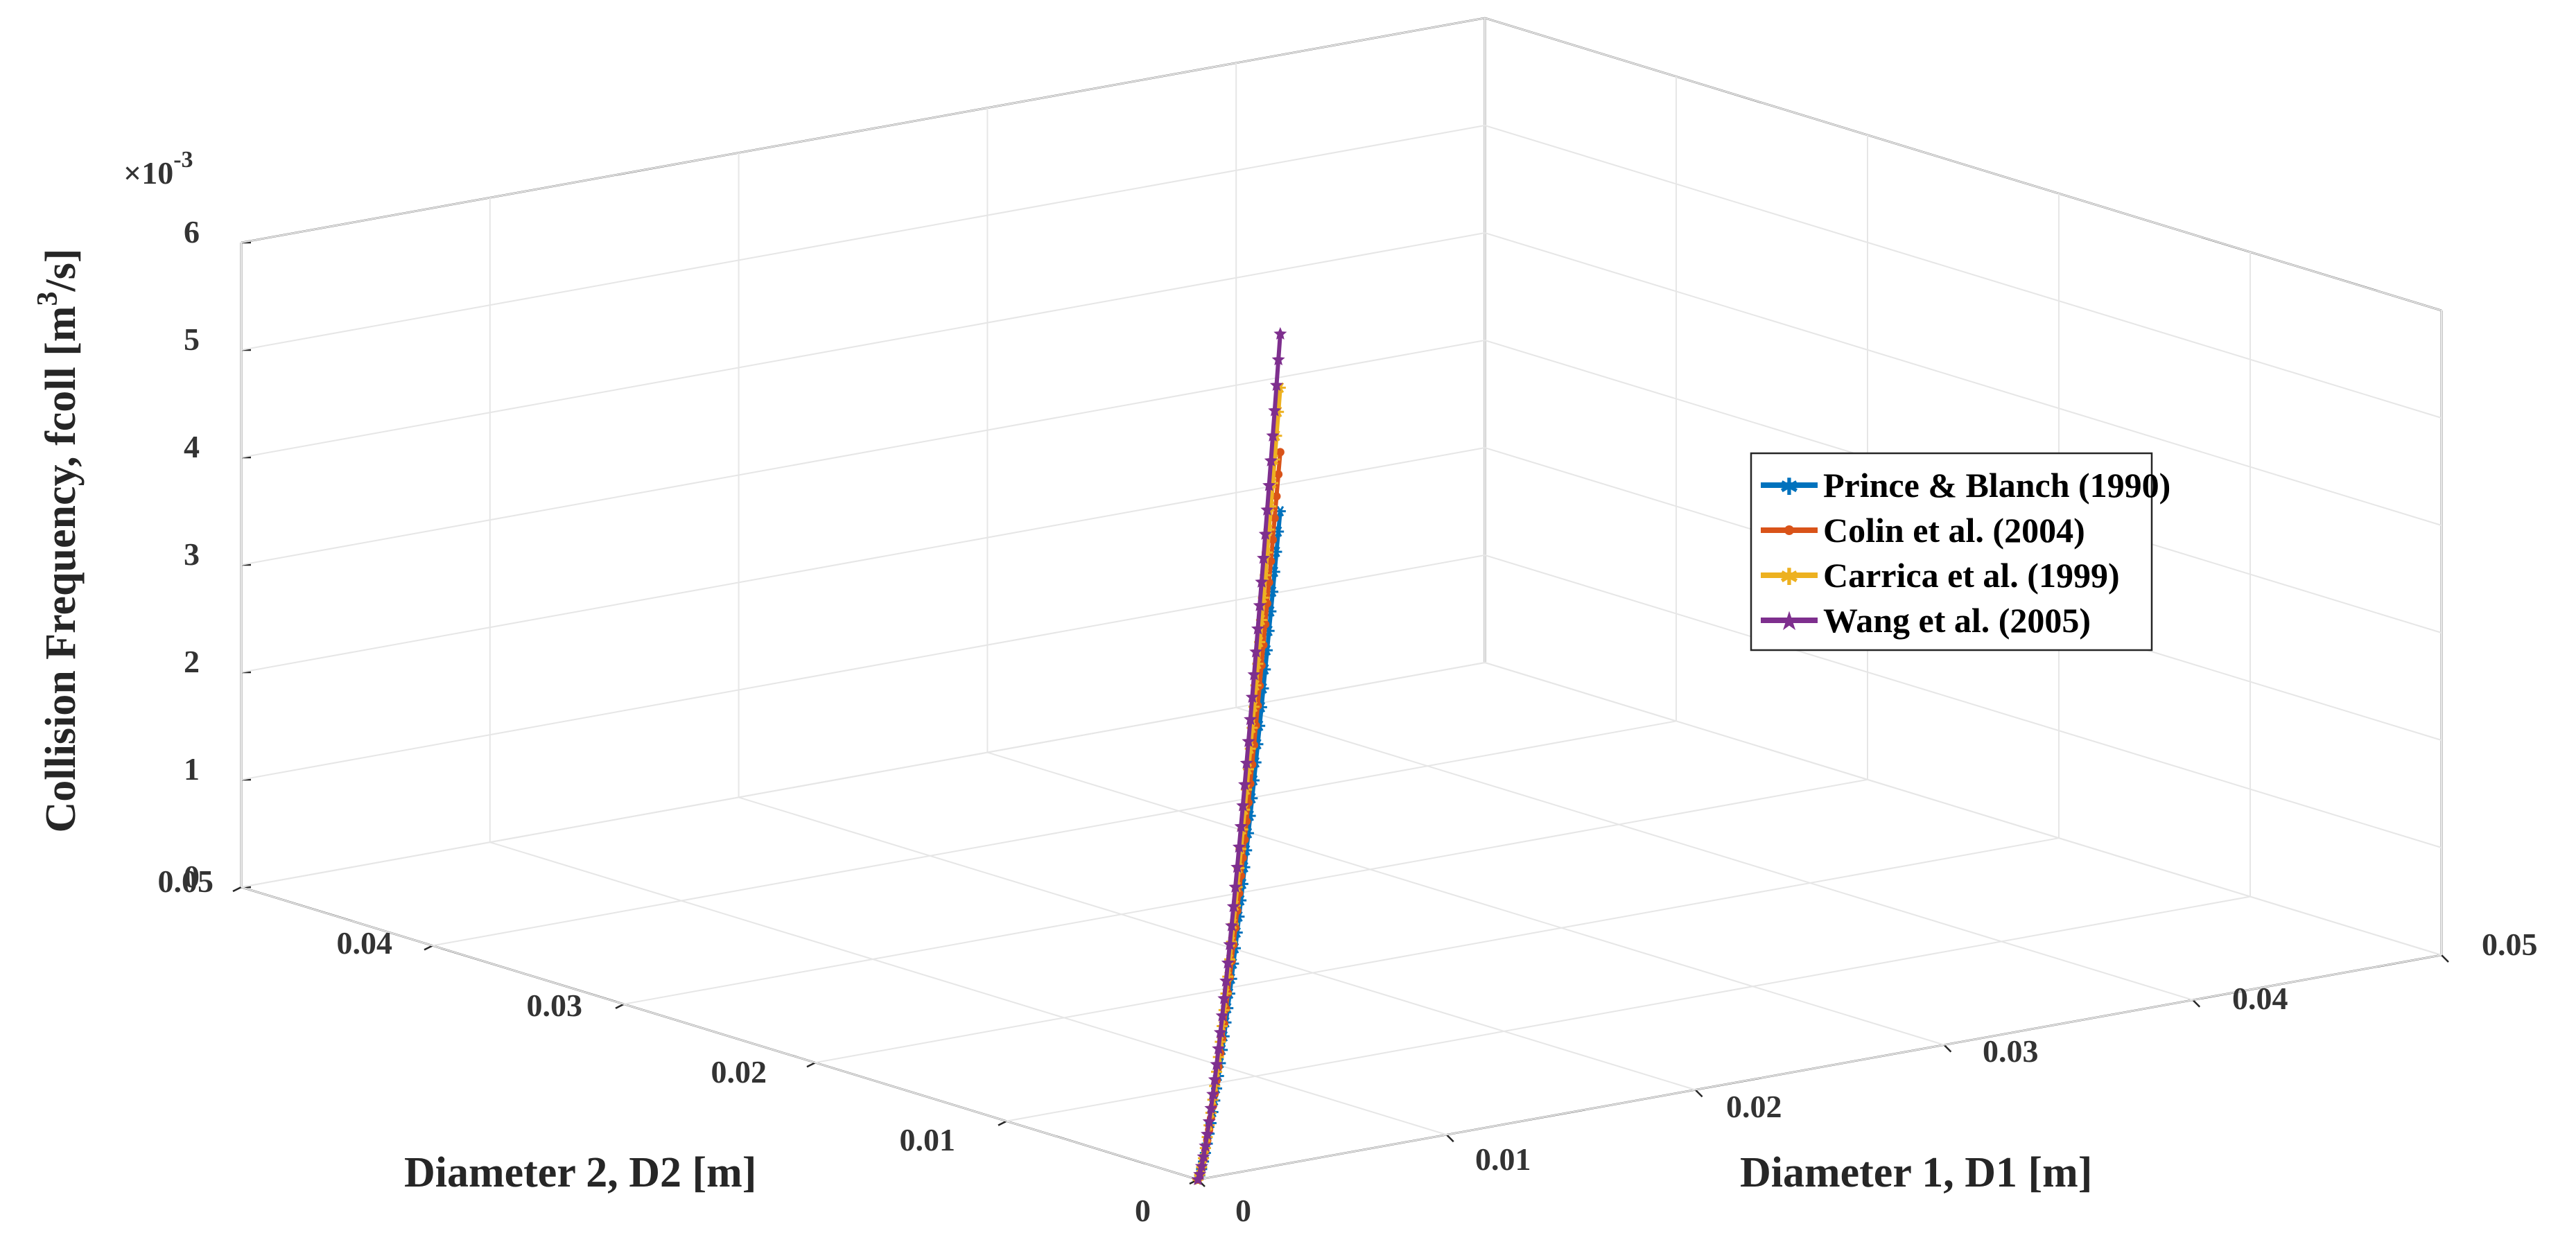 Image resolution: width=2576 pixels, height=1242 pixels. I want to click on legend-star-3: ★, so click(1789, 621).